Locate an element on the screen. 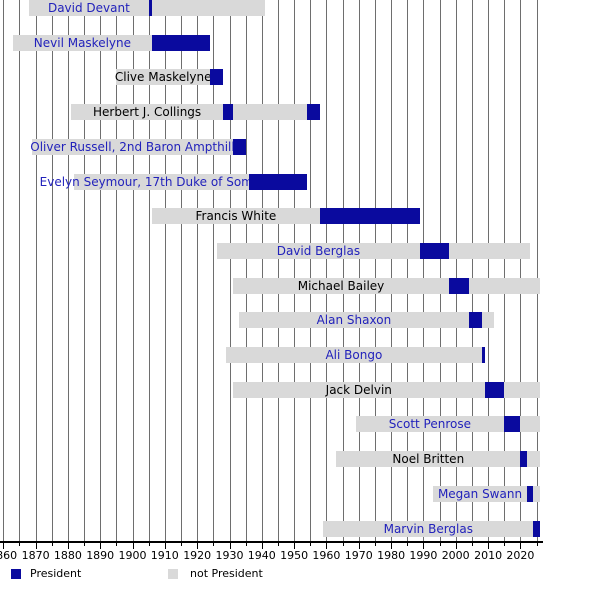 The height and width of the screenshot is (600, 600). person-label: Marvin Berglas is located at coordinates (428, 529).